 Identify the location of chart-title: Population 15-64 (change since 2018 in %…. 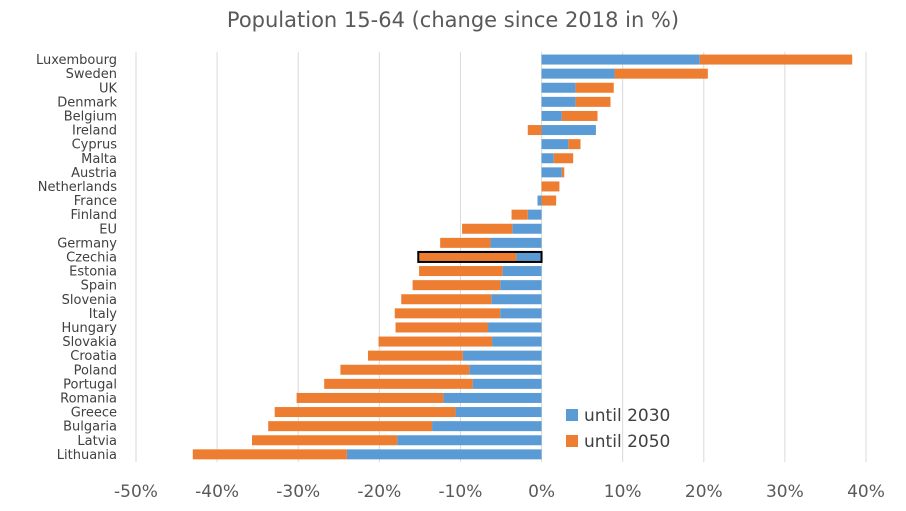
(453, 20).